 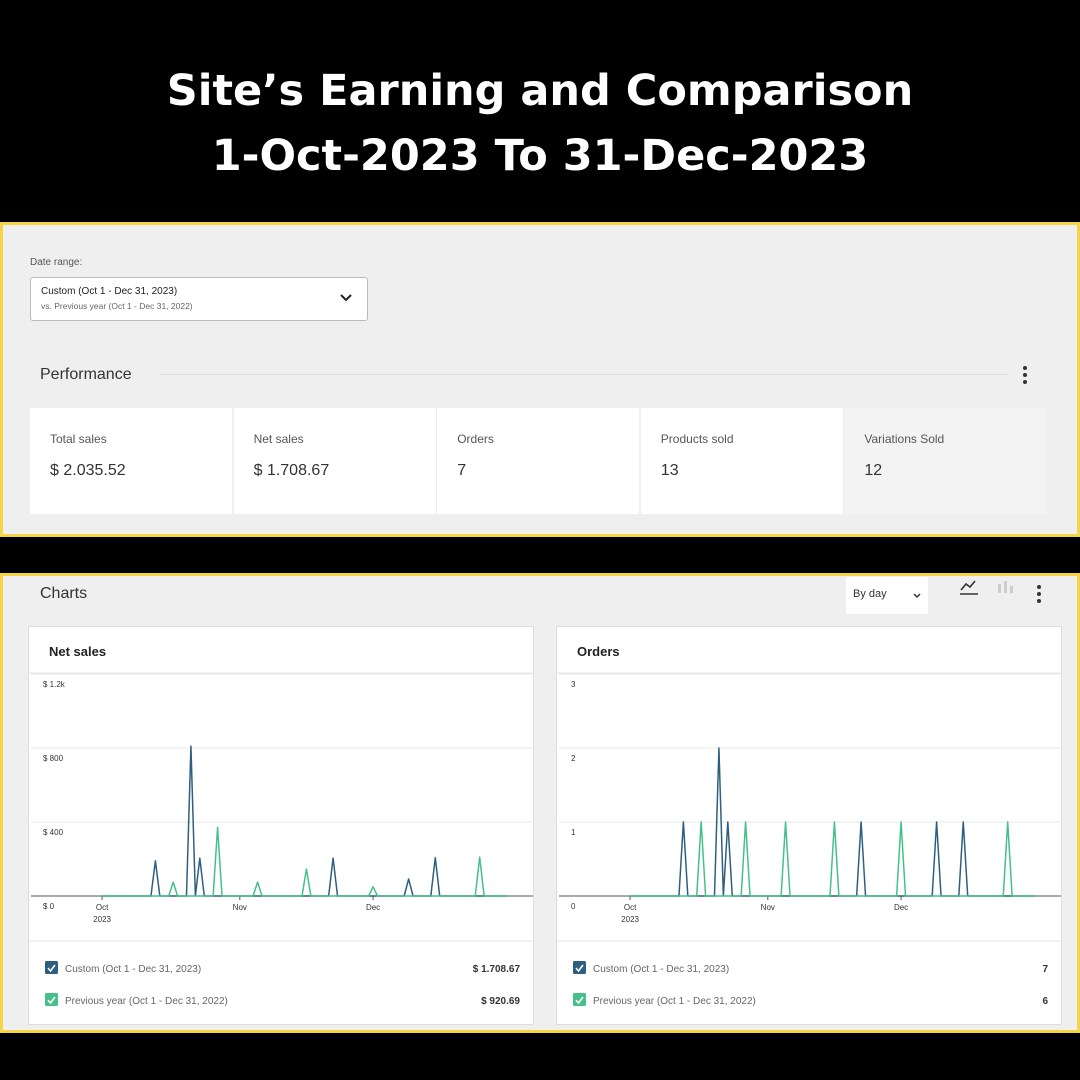 What do you see at coordinates (573, 758) in the screenshot?
I see `y-tick-label: 2` at bounding box center [573, 758].